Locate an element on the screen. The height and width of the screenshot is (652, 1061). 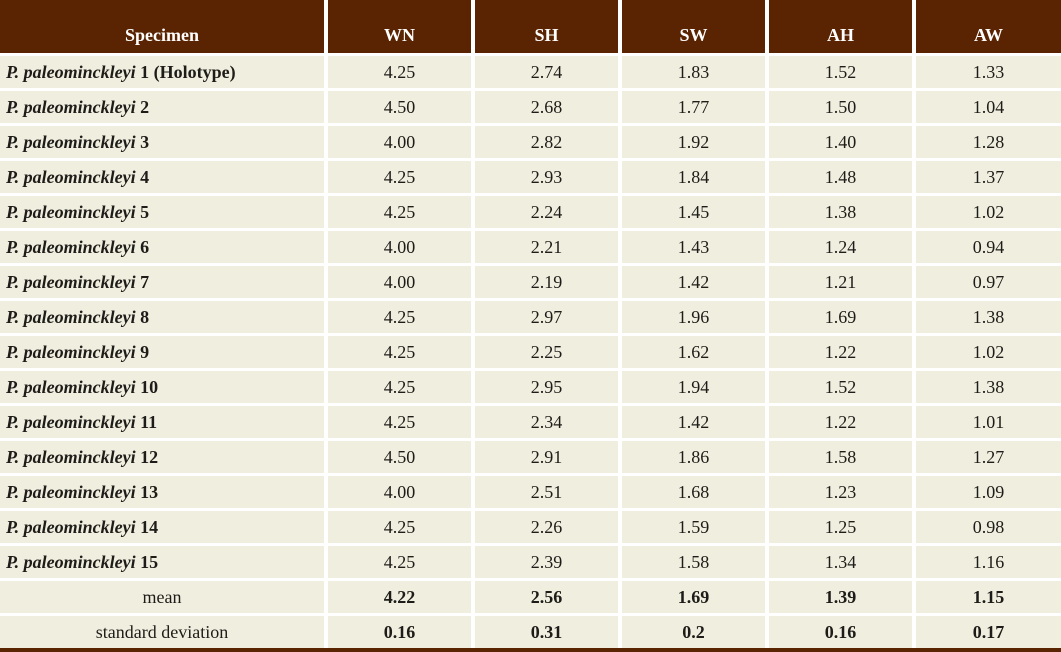
value-cell: 0.98 is located at coordinates (986, 526).